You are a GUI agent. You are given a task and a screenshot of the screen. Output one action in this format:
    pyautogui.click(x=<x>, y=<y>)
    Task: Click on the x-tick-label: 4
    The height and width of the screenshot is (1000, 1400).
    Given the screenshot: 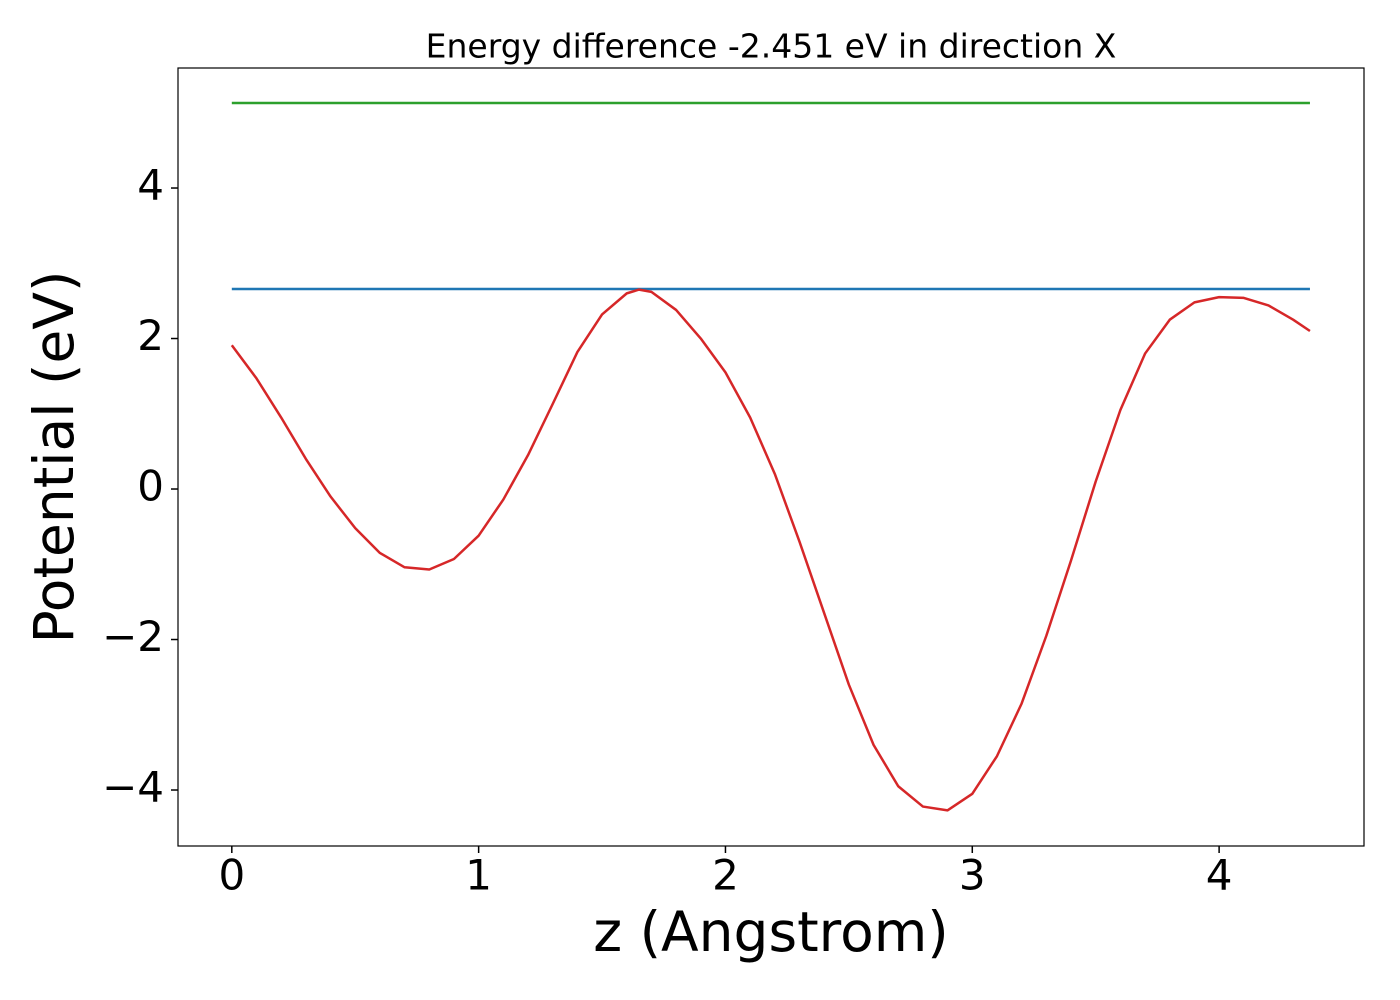 What is the action you would take?
    pyautogui.click(x=1219, y=875)
    